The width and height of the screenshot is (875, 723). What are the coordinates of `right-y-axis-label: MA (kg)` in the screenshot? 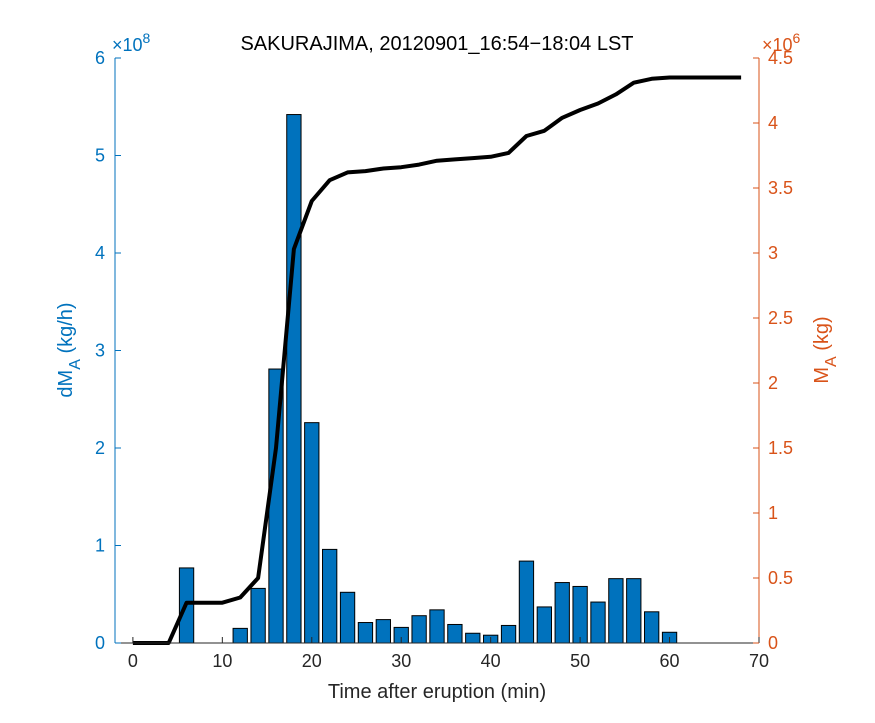 It's located at (825, 349).